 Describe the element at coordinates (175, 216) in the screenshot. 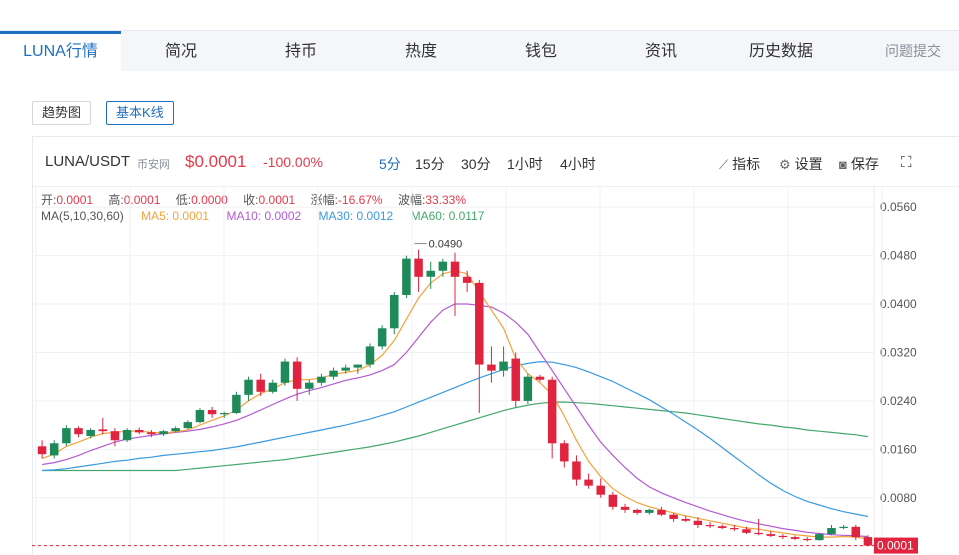

I see `ma5-value: MA5: 0.0001` at that location.